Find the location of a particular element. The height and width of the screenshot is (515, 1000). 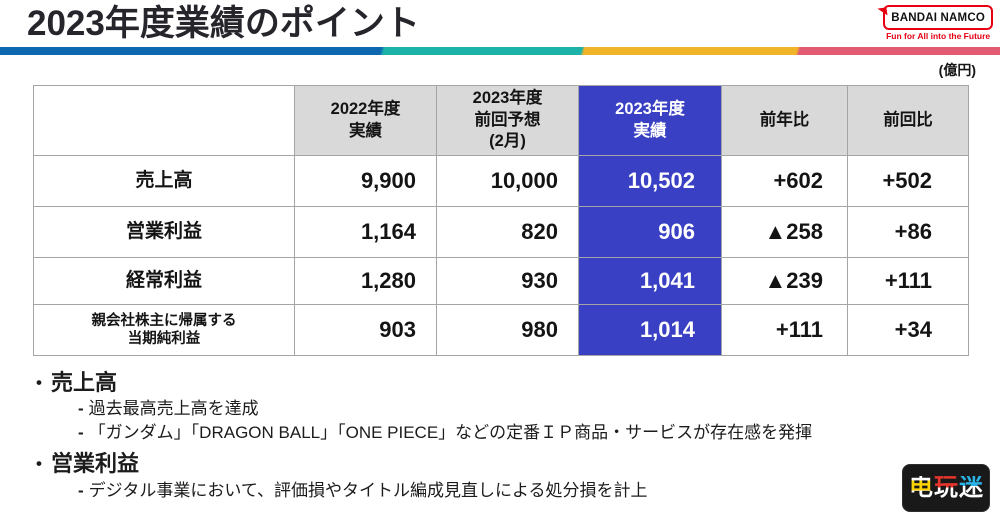

note-heading-operating-profit: • 営業利益 is located at coordinates (506, 464).